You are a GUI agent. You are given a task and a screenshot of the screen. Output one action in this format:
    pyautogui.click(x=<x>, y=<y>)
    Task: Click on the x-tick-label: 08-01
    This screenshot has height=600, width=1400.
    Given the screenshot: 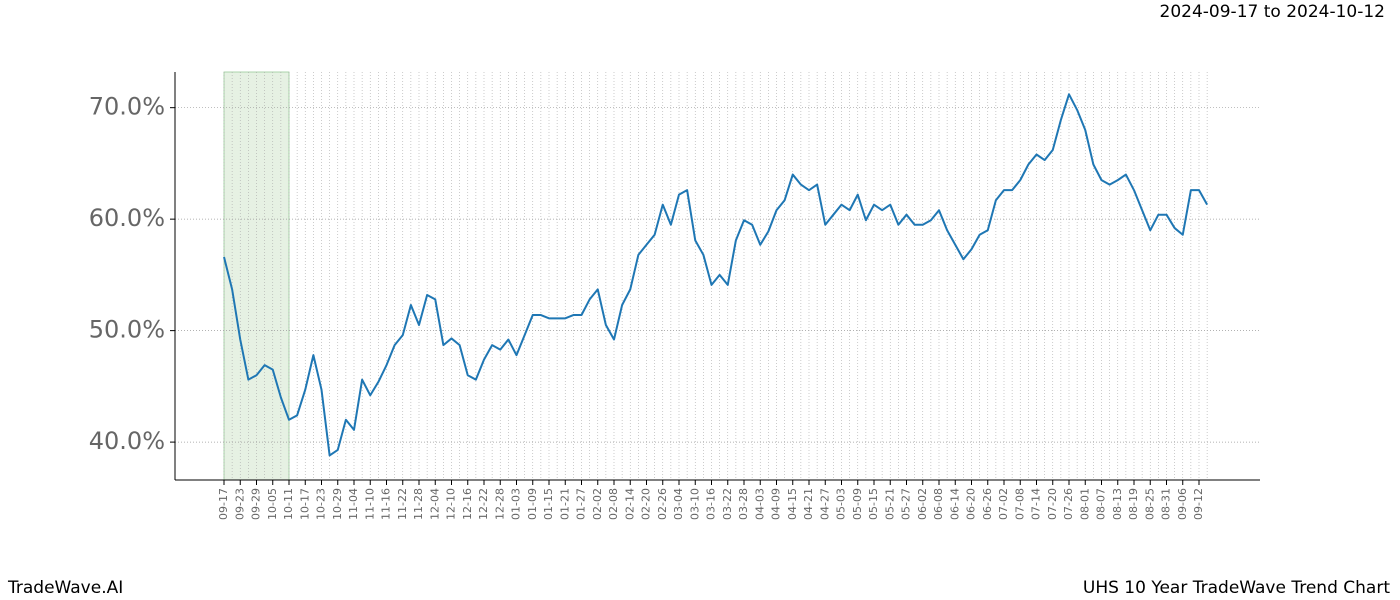 What is the action you would take?
    pyautogui.click(x=1084, y=504)
    